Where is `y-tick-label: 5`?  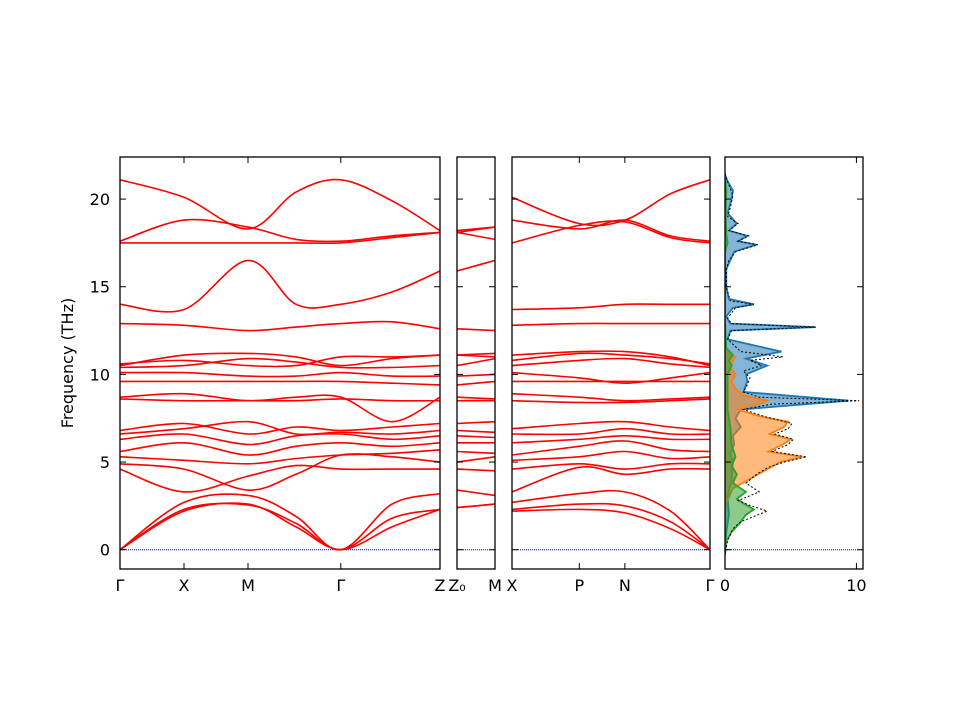
y-tick-label: 5 is located at coordinates (105, 462).